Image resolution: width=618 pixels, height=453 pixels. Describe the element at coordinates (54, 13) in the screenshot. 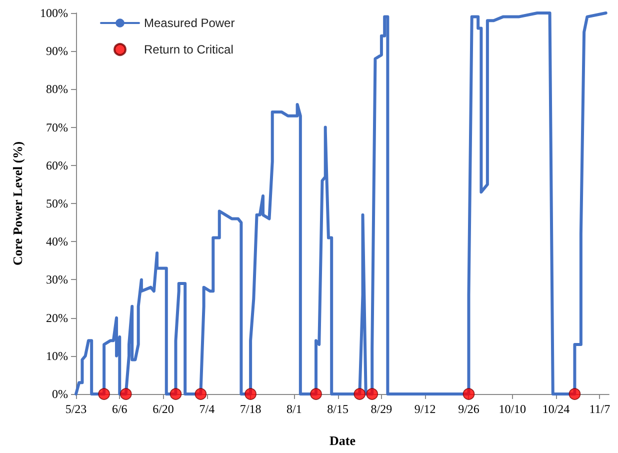

I see `y-tick-label: 100%` at that location.